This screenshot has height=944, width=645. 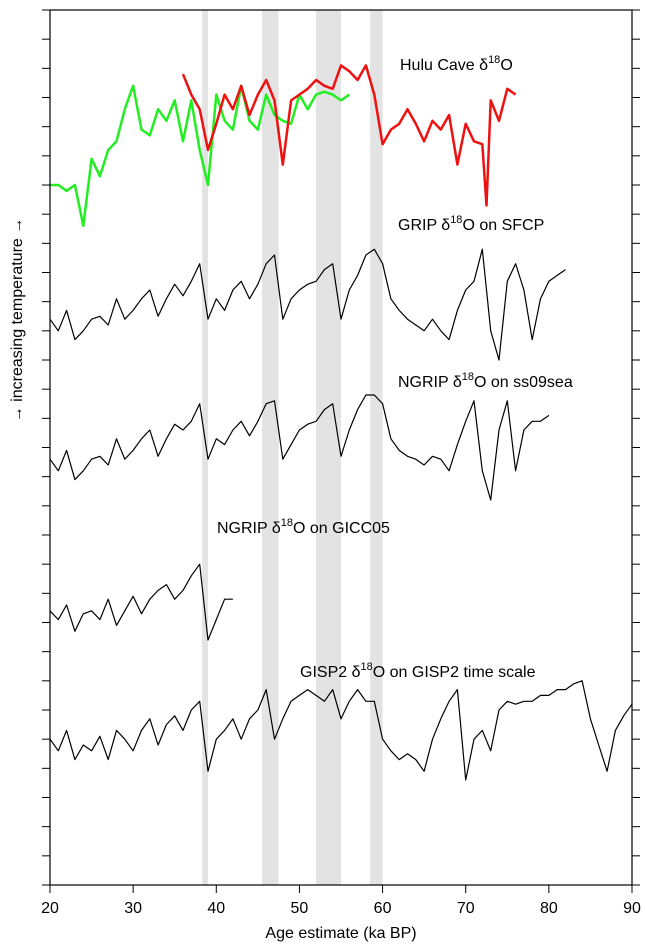 I want to click on series-label: GRIP δ18O on SFCP, so click(x=471, y=224).